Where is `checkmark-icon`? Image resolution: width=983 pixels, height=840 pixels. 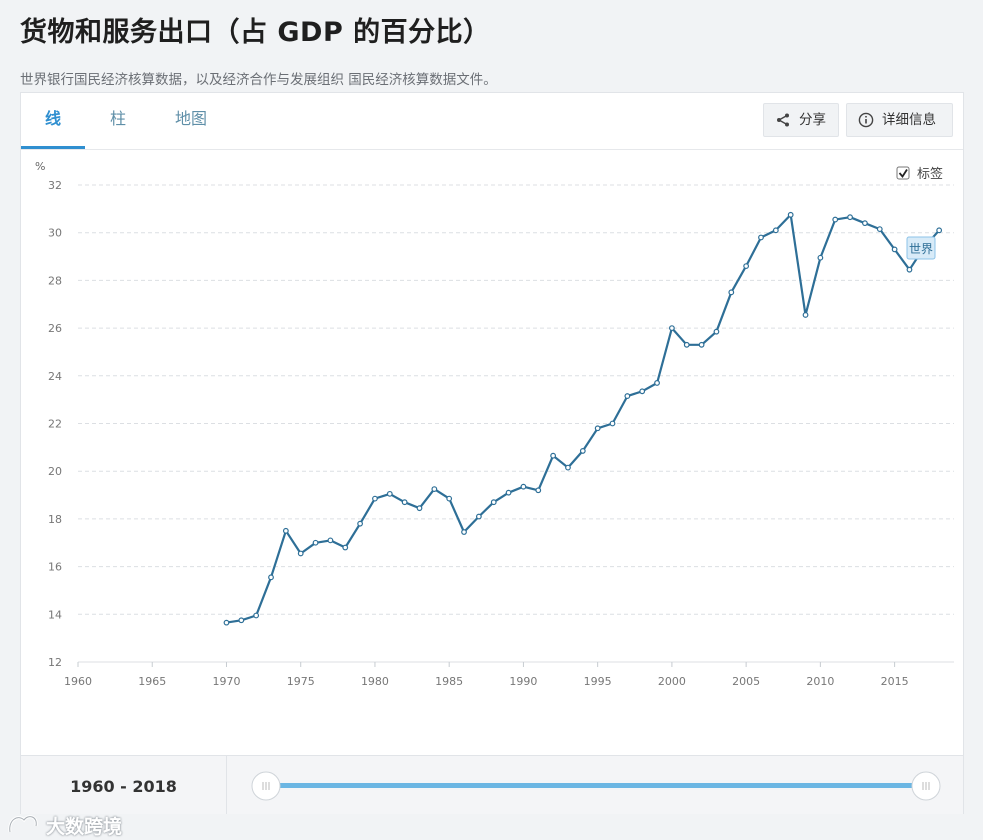
checkmark-icon is located at coordinates (903, 174).